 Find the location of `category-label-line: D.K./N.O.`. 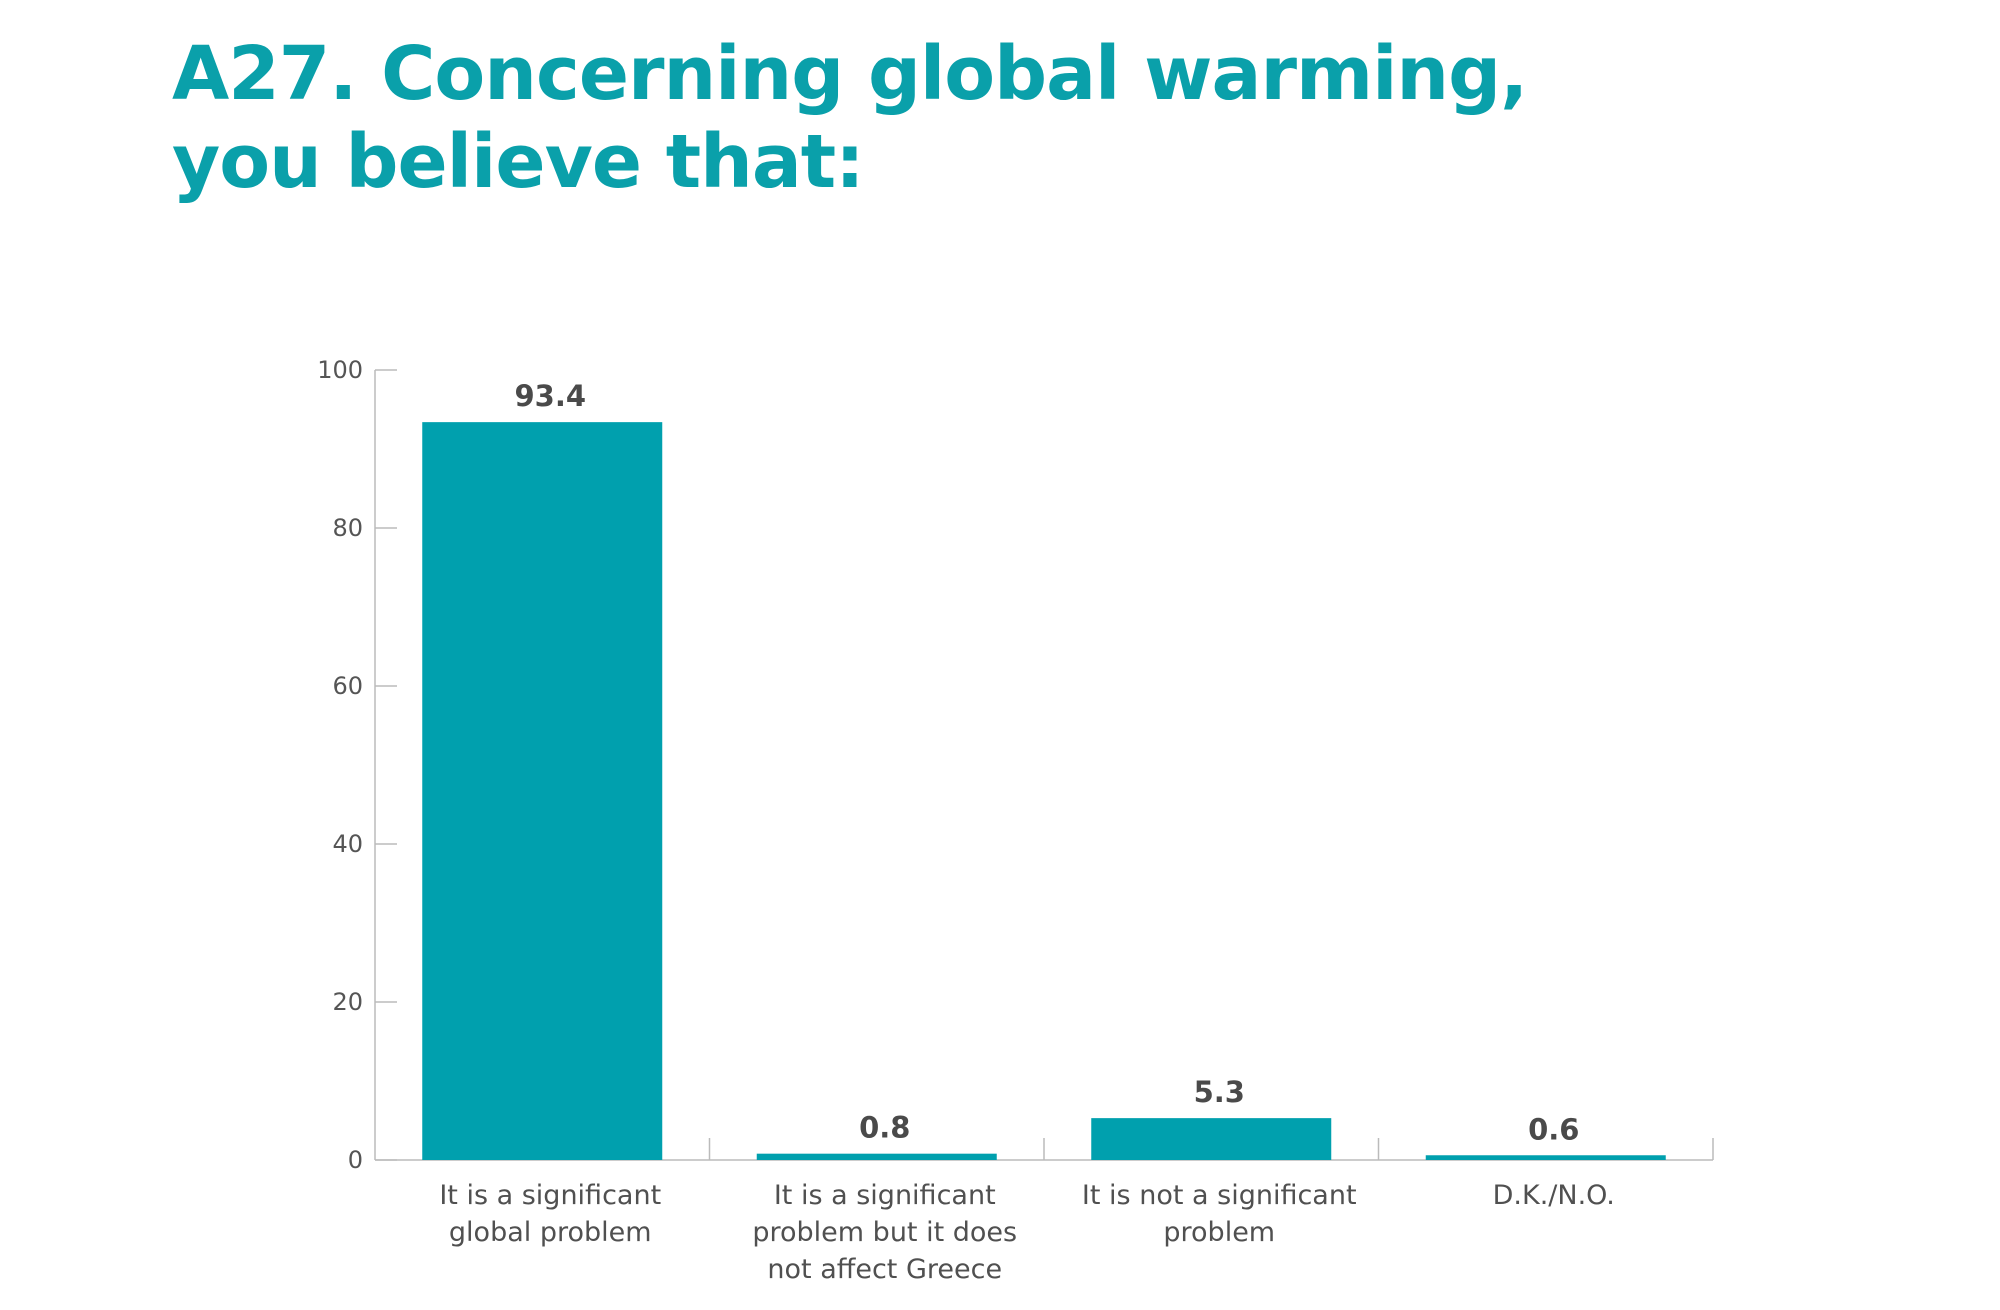

category-label-line: D.K./N.O. is located at coordinates (1554, 1195).